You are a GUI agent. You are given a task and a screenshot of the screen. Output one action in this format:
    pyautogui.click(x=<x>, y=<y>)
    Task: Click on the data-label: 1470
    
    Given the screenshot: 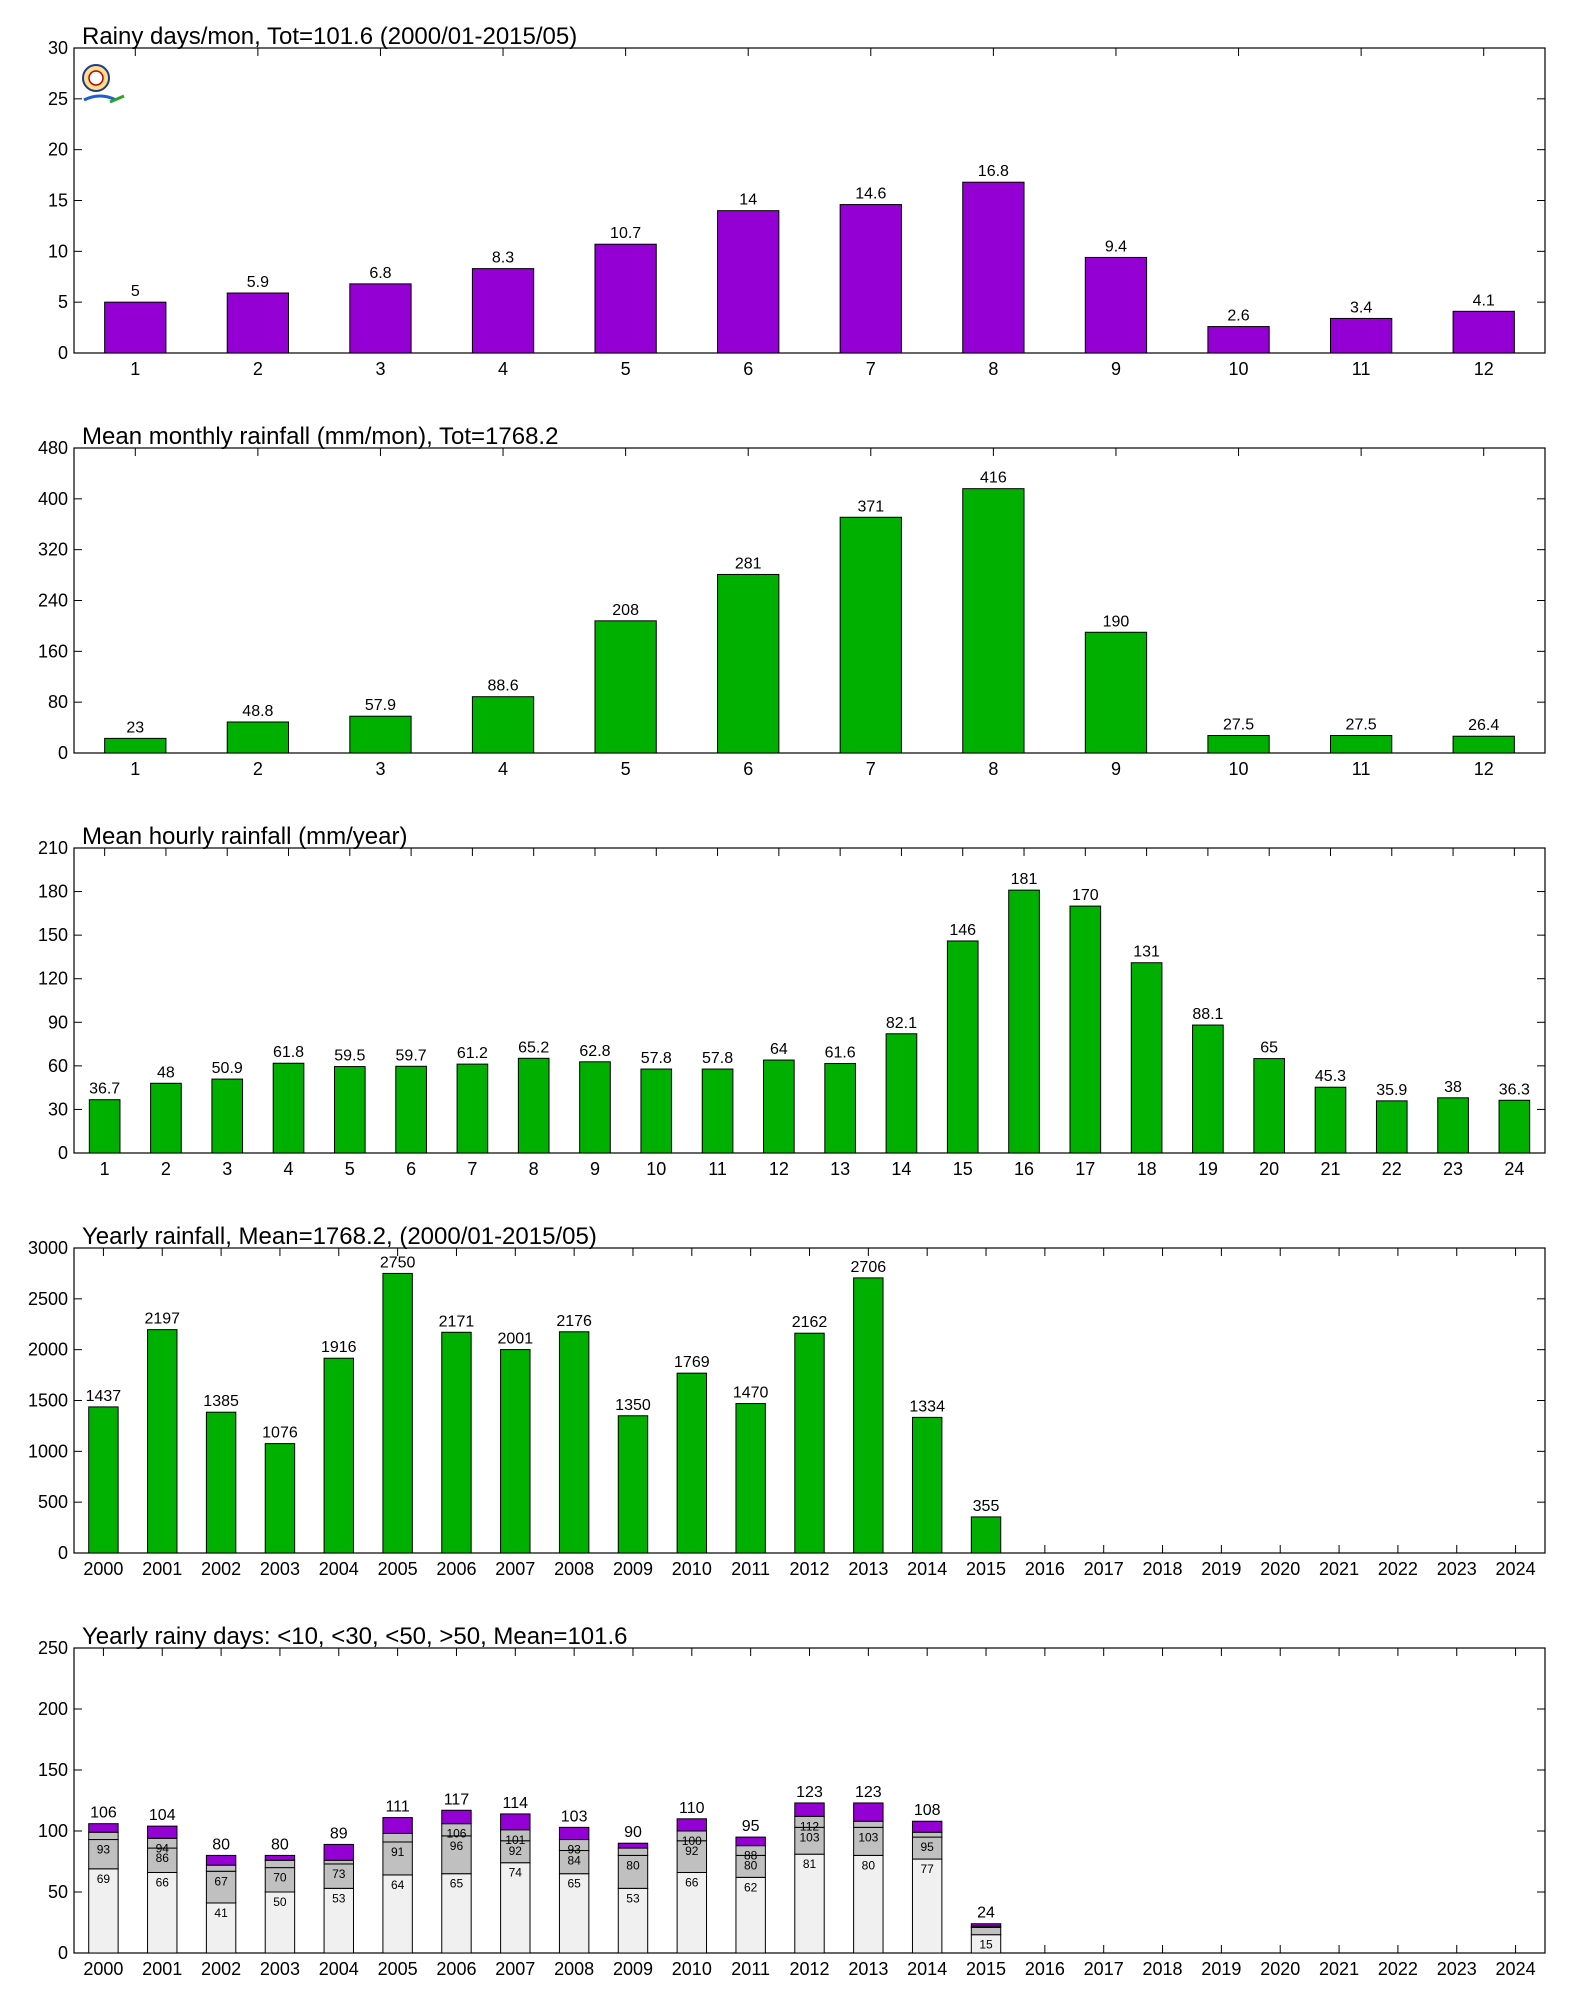 What is the action you would take?
    pyautogui.click(x=751, y=1393)
    